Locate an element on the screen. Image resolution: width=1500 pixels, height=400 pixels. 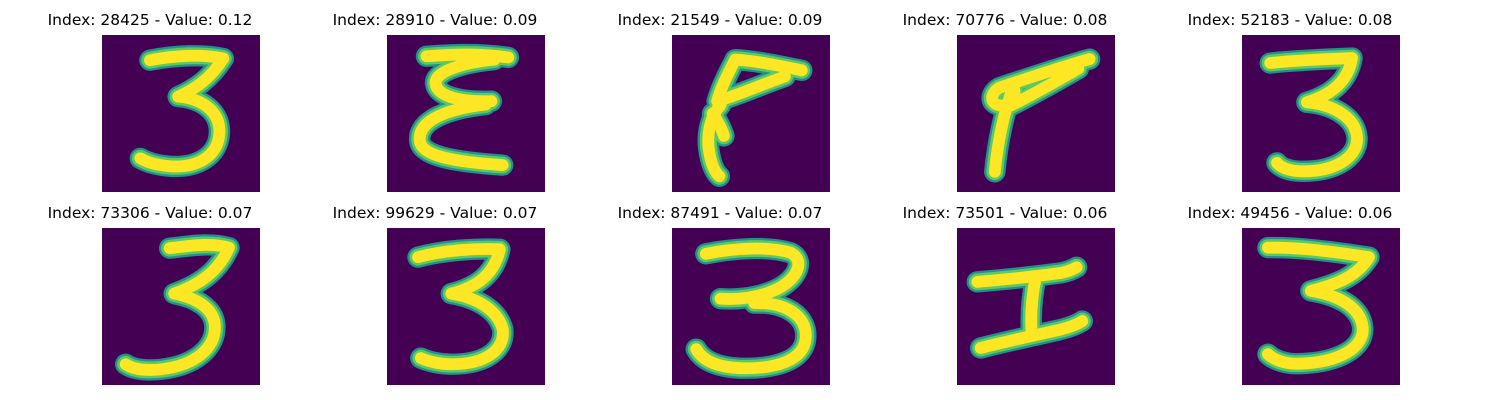
image-panel: Index: 52183 - Value: 0.08 is located at coordinates (1290, 102).